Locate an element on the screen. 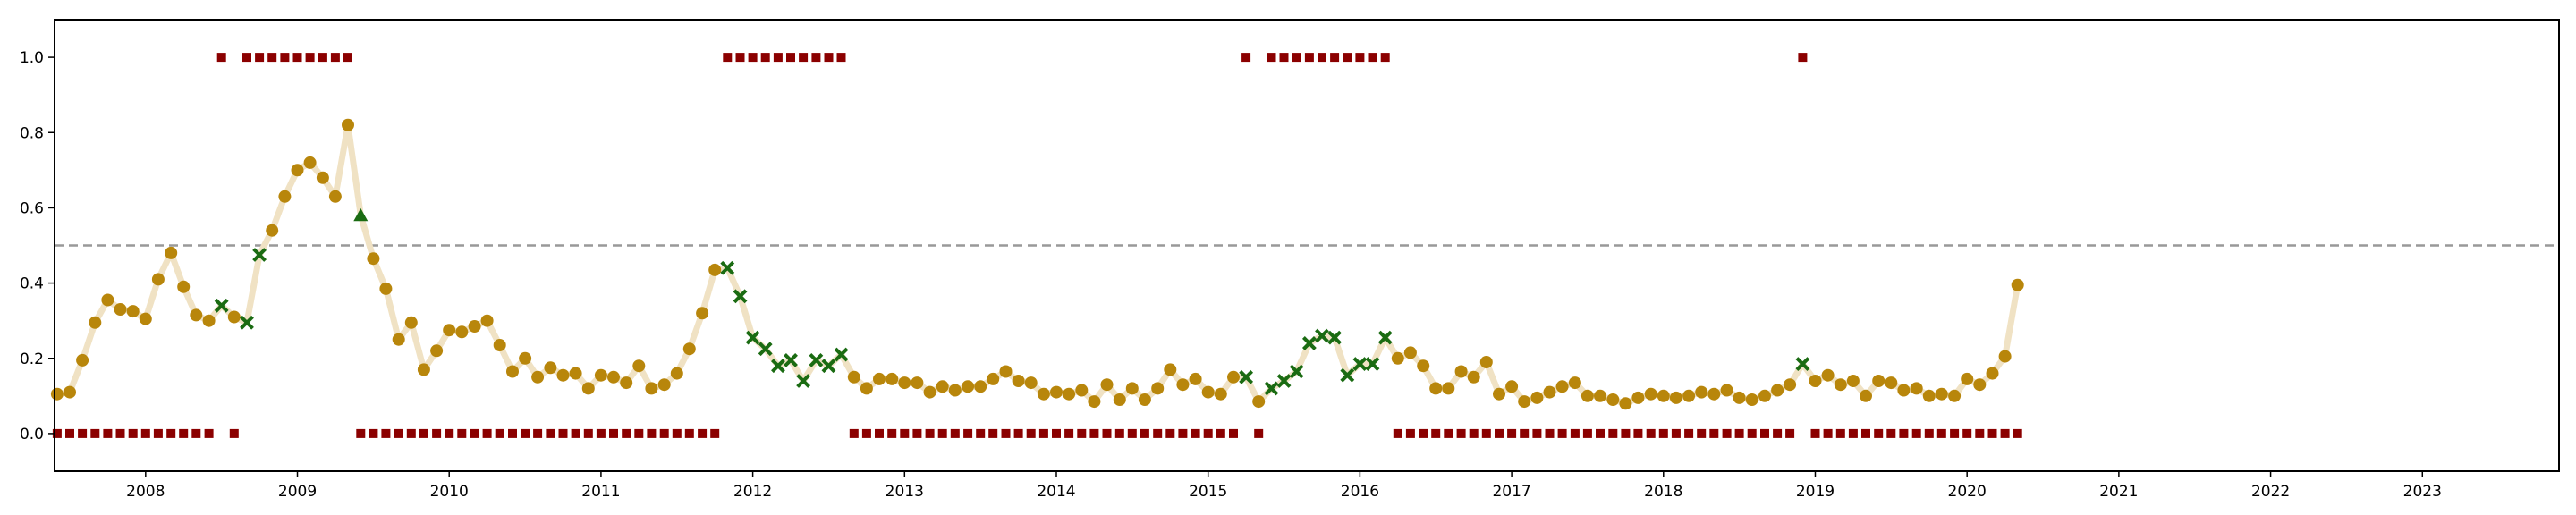  x-tick-label: 2021 is located at coordinates (2118, 492).